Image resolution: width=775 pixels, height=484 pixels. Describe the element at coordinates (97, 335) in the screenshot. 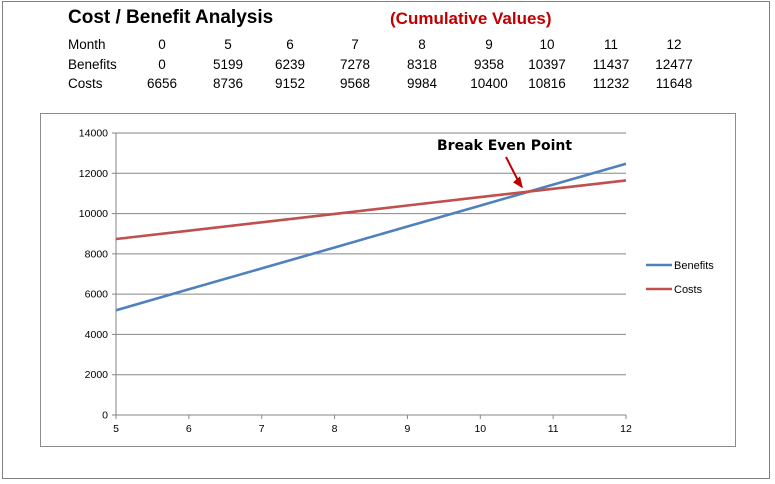

I see `y-tick-label: 4000` at that location.